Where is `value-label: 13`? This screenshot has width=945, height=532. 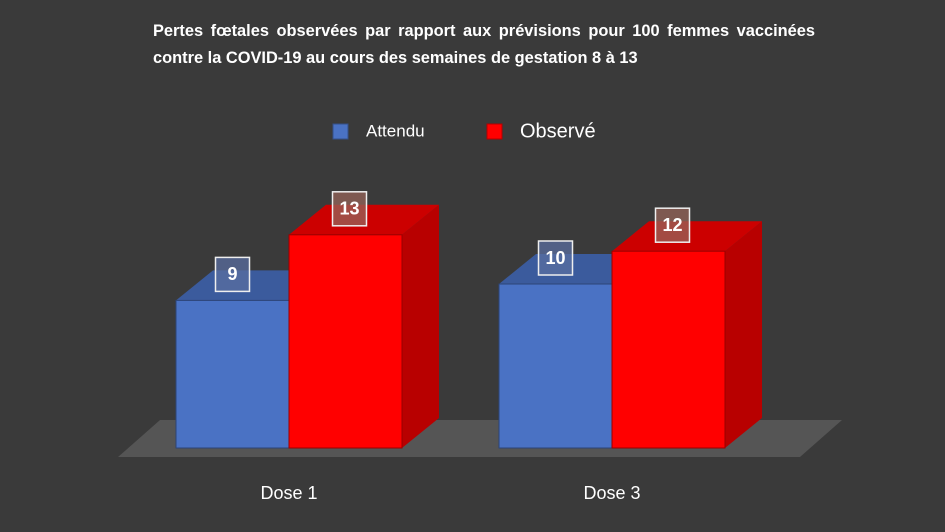 value-label: 13 is located at coordinates (349, 209).